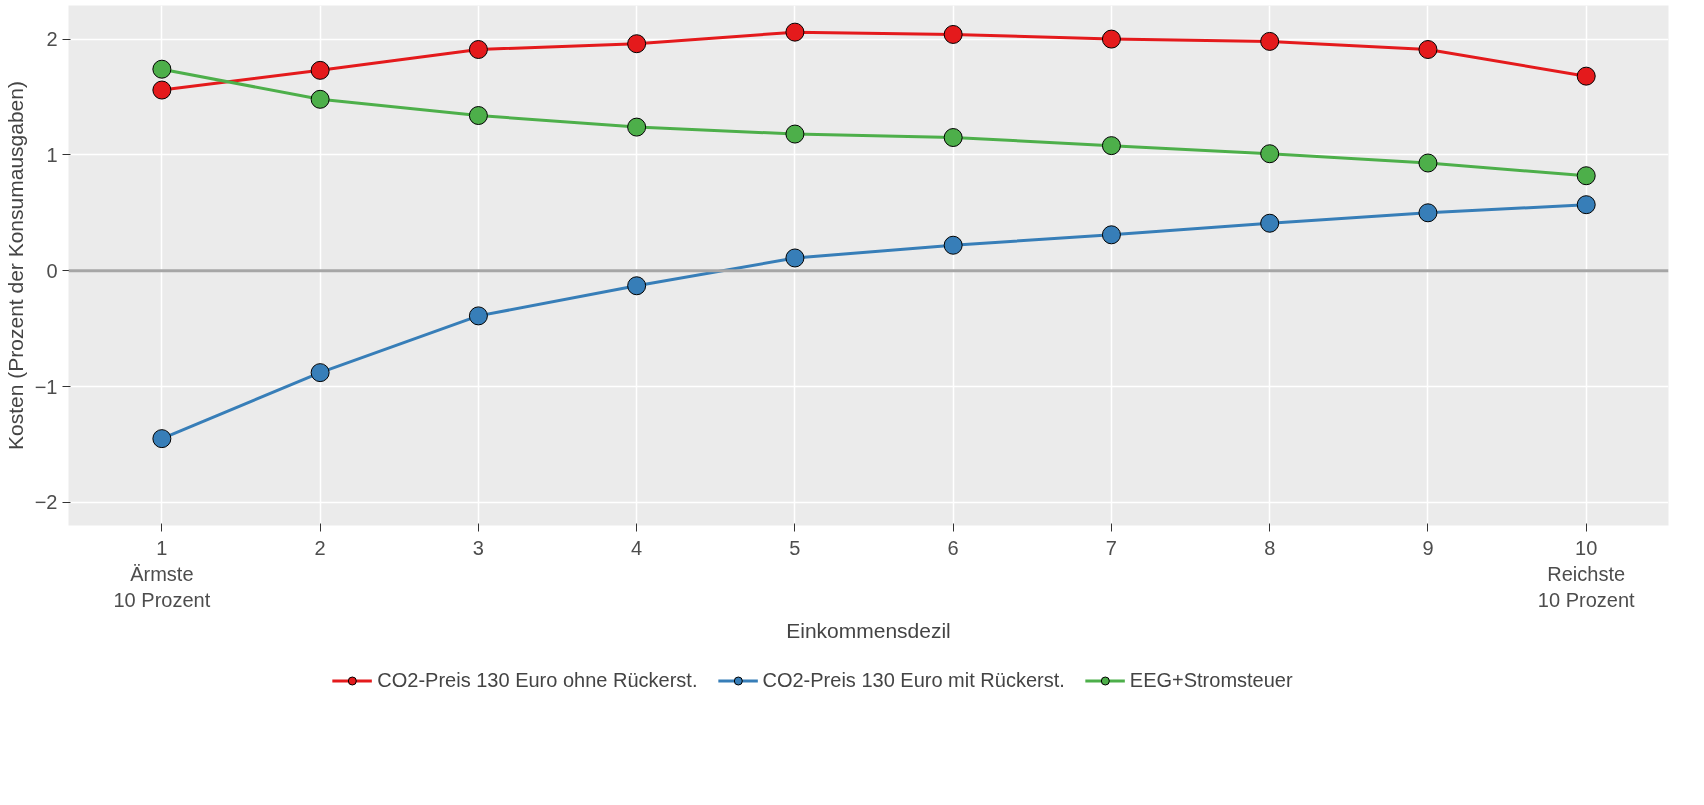 Image resolution: width=1704 pixels, height=805 pixels. What do you see at coordinates (320, 547) in the screenshot?
I see `x-tick-label: 2` at bounding box center [320, 547].